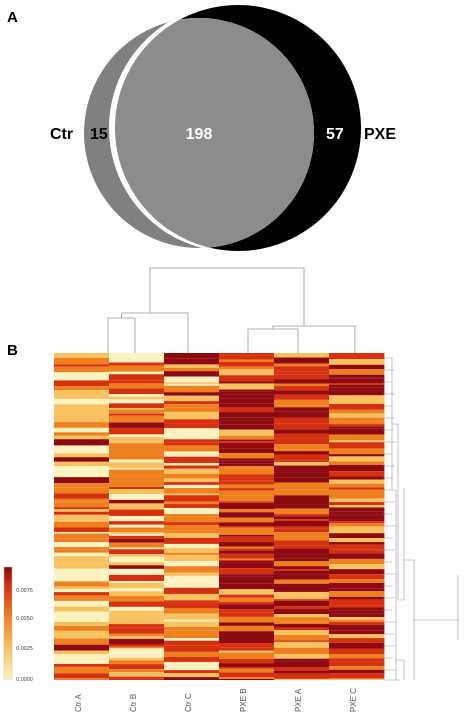  I want to click on venn-count-ctr-only: 15, so click(99, 134).